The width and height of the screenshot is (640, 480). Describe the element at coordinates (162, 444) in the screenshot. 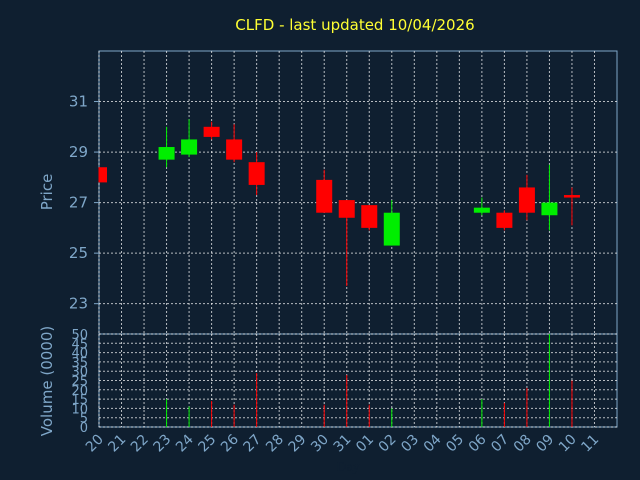

I see `x-tick-label: 23` at that location.